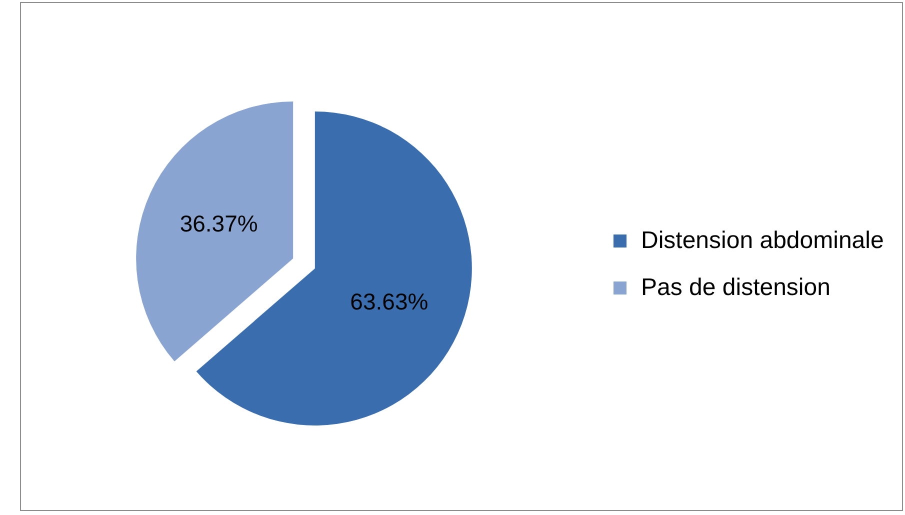 Image resolution: width=905 pixels, height=515 pixels. Describe the element at coordinates (389, 301) in the screenshot. I see `data-label: 63.63%` at that location.